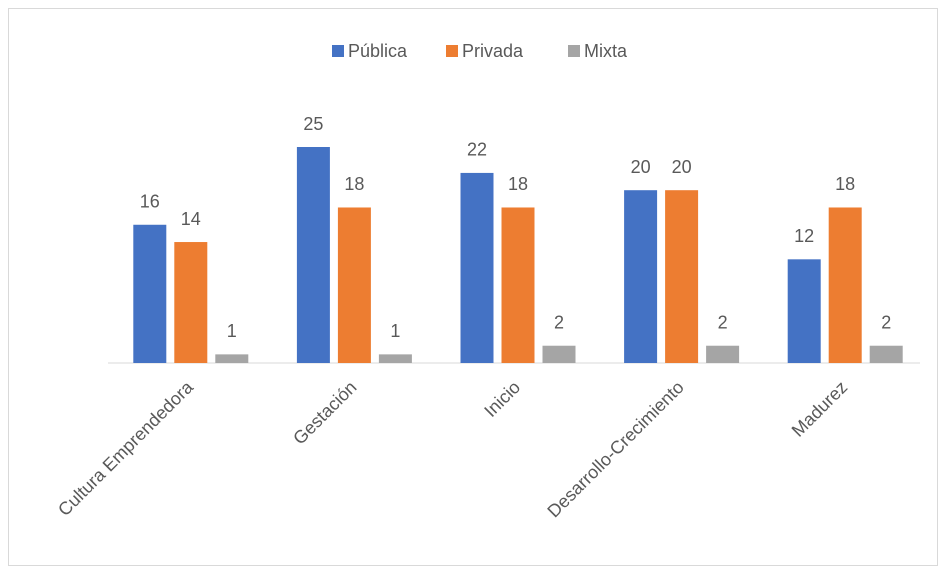  I want to click on data-label: 14, so click(191, 219).